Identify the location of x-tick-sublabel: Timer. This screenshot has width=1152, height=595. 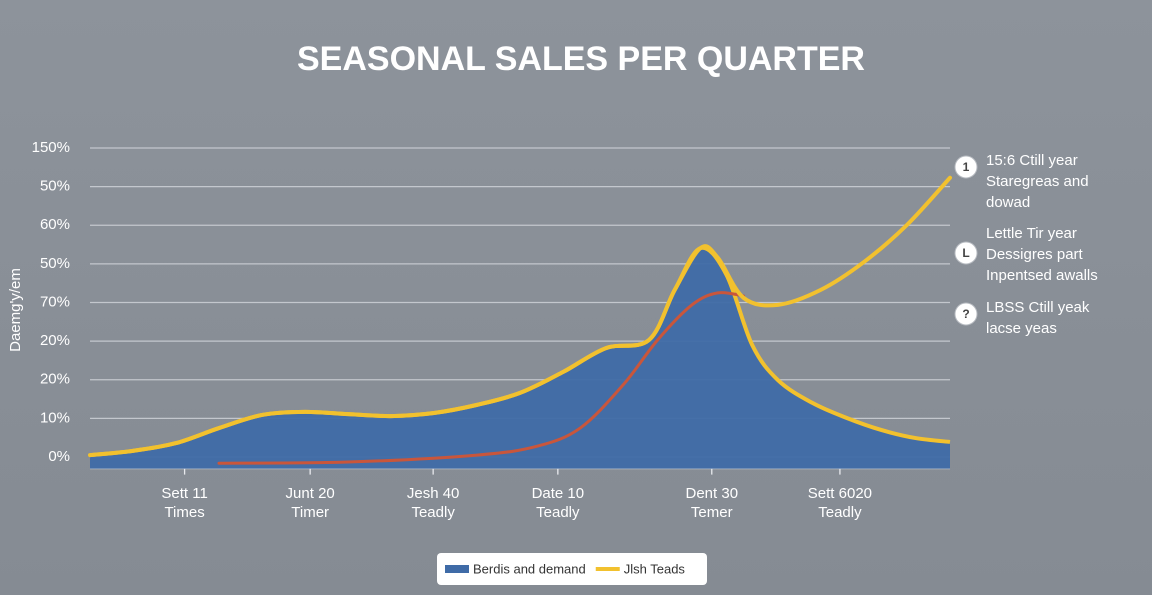
(310, 512).